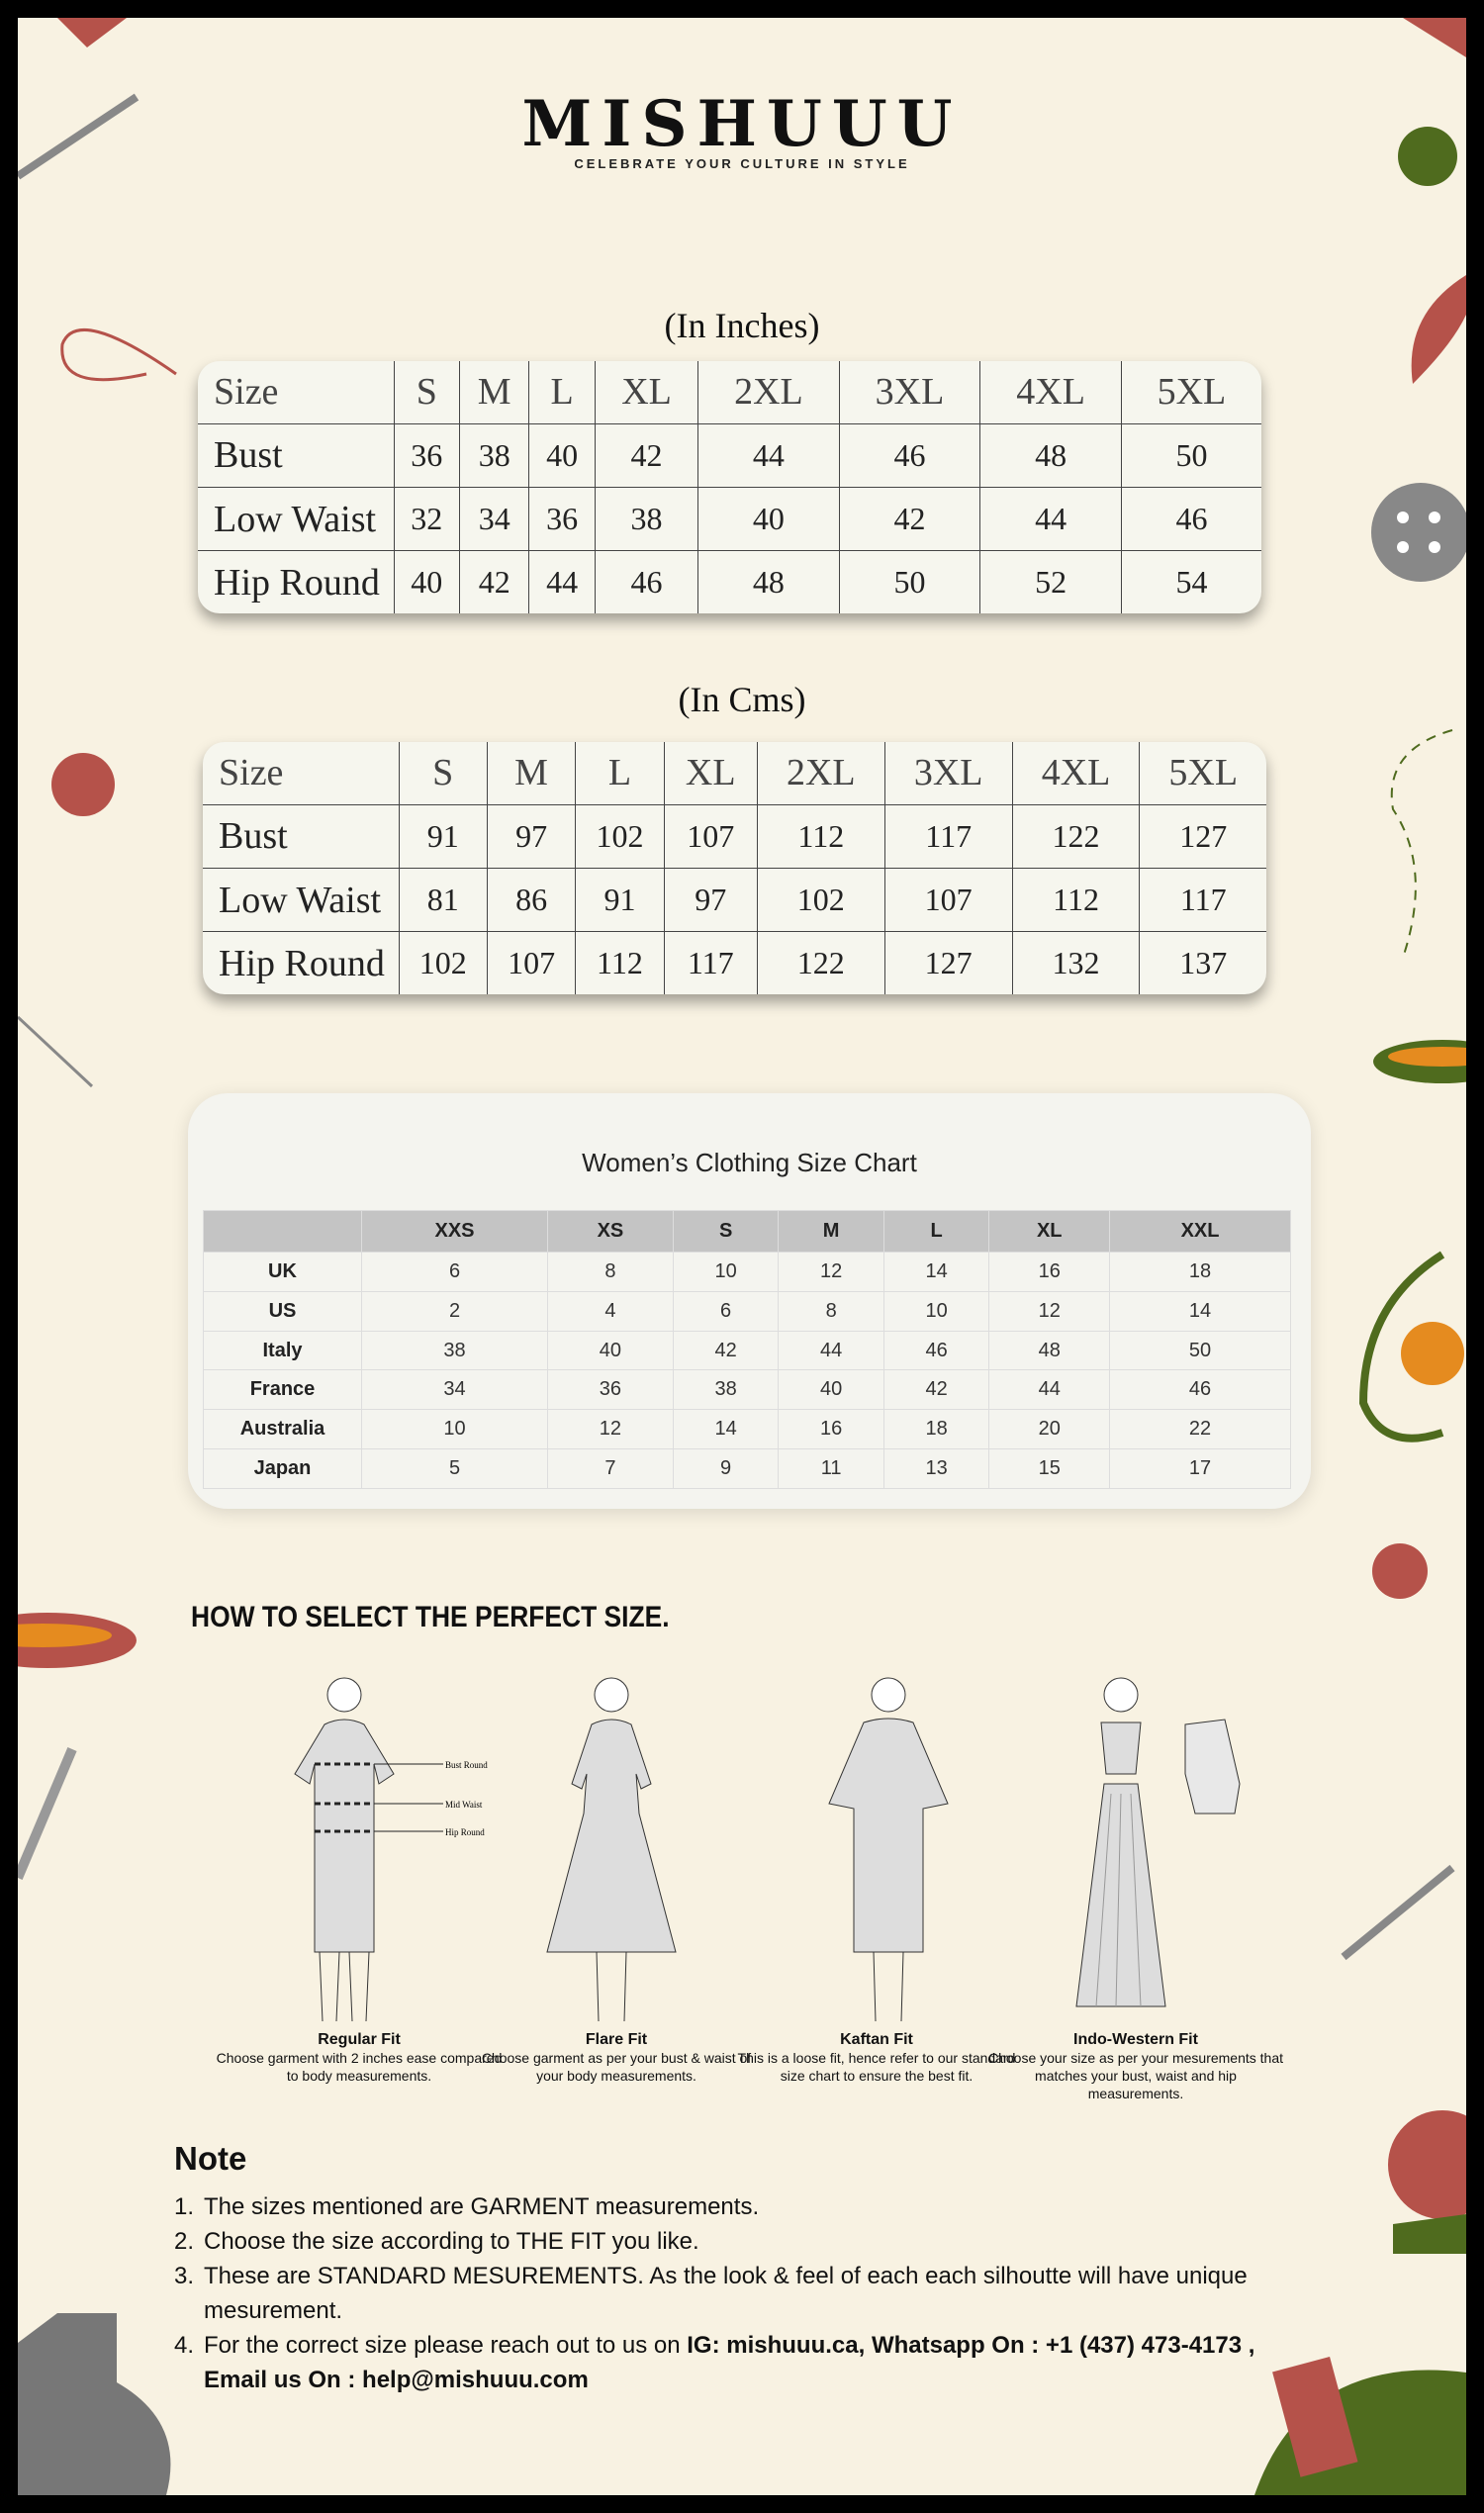  What do you see at coordinates (1398, 1912) in the screenshot?
I see `safety-pin-icon` at bounding box center [1398, 1912].